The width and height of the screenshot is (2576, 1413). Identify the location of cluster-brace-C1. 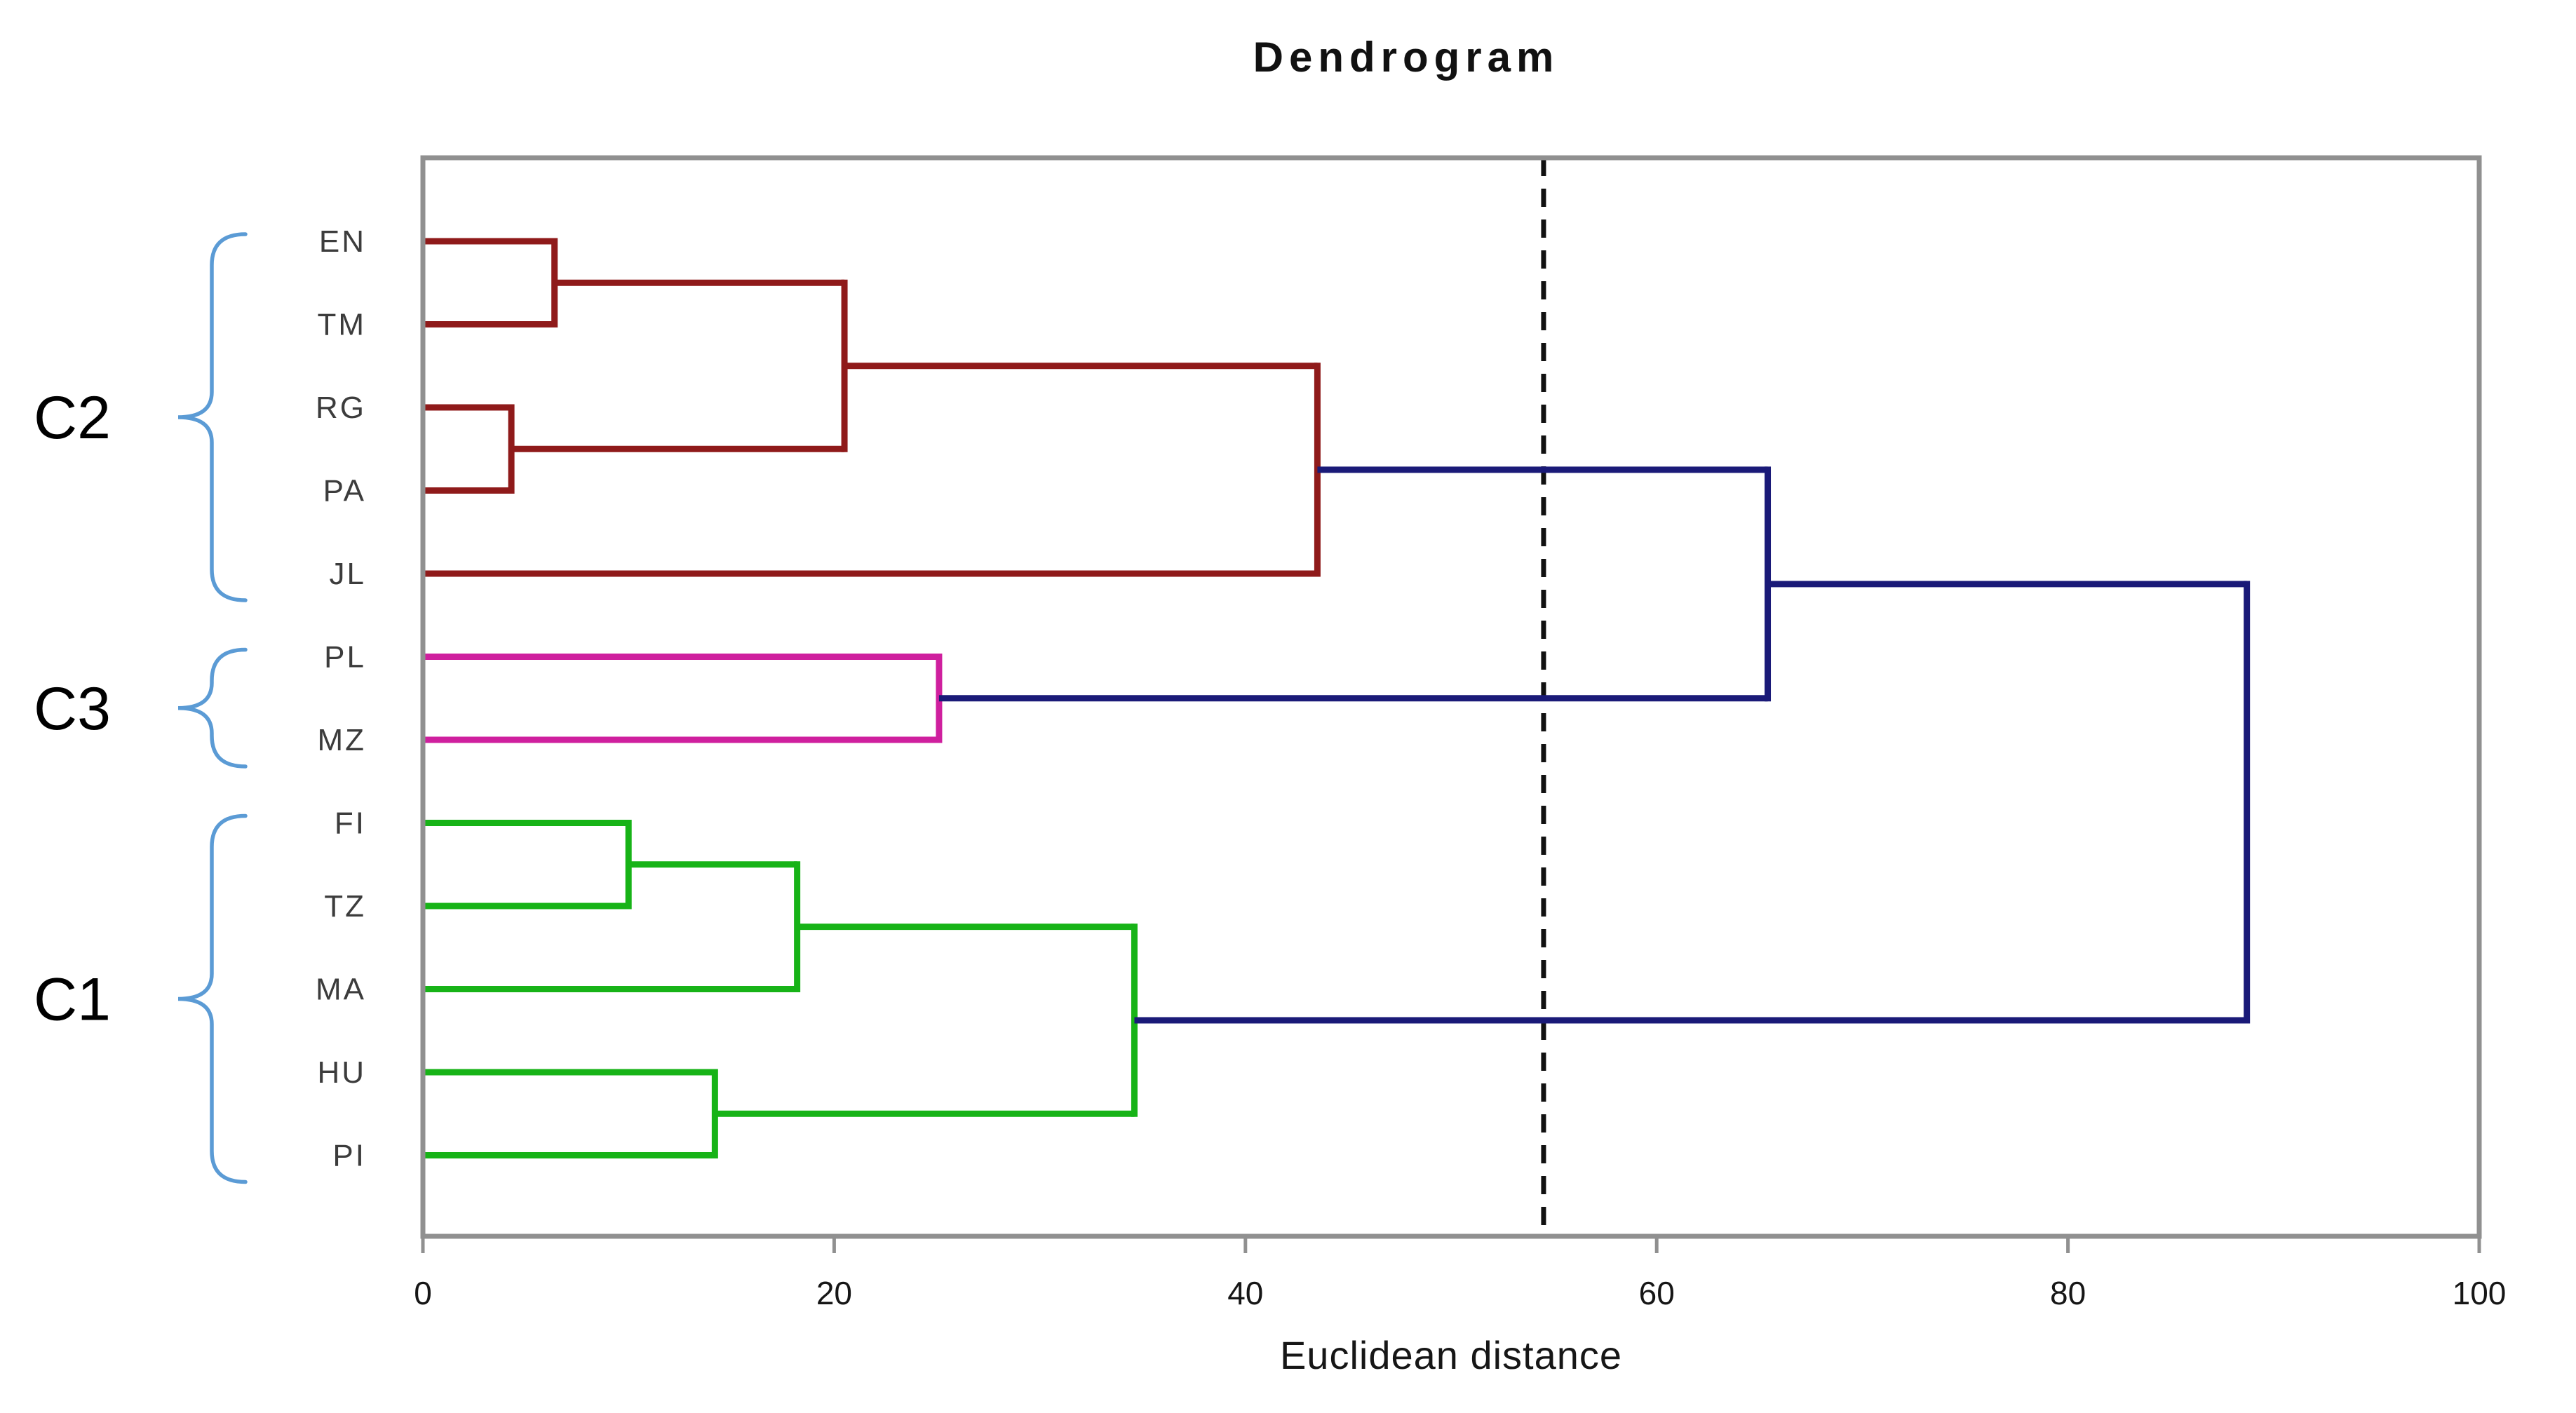
(212, 999).